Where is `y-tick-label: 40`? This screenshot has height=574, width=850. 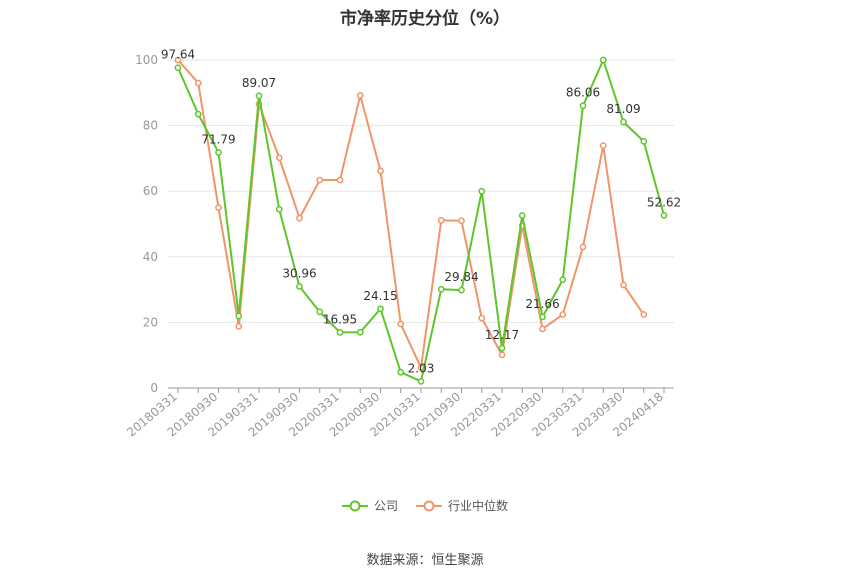
y-tick-label: 40 is located at coordinates (150, 257).